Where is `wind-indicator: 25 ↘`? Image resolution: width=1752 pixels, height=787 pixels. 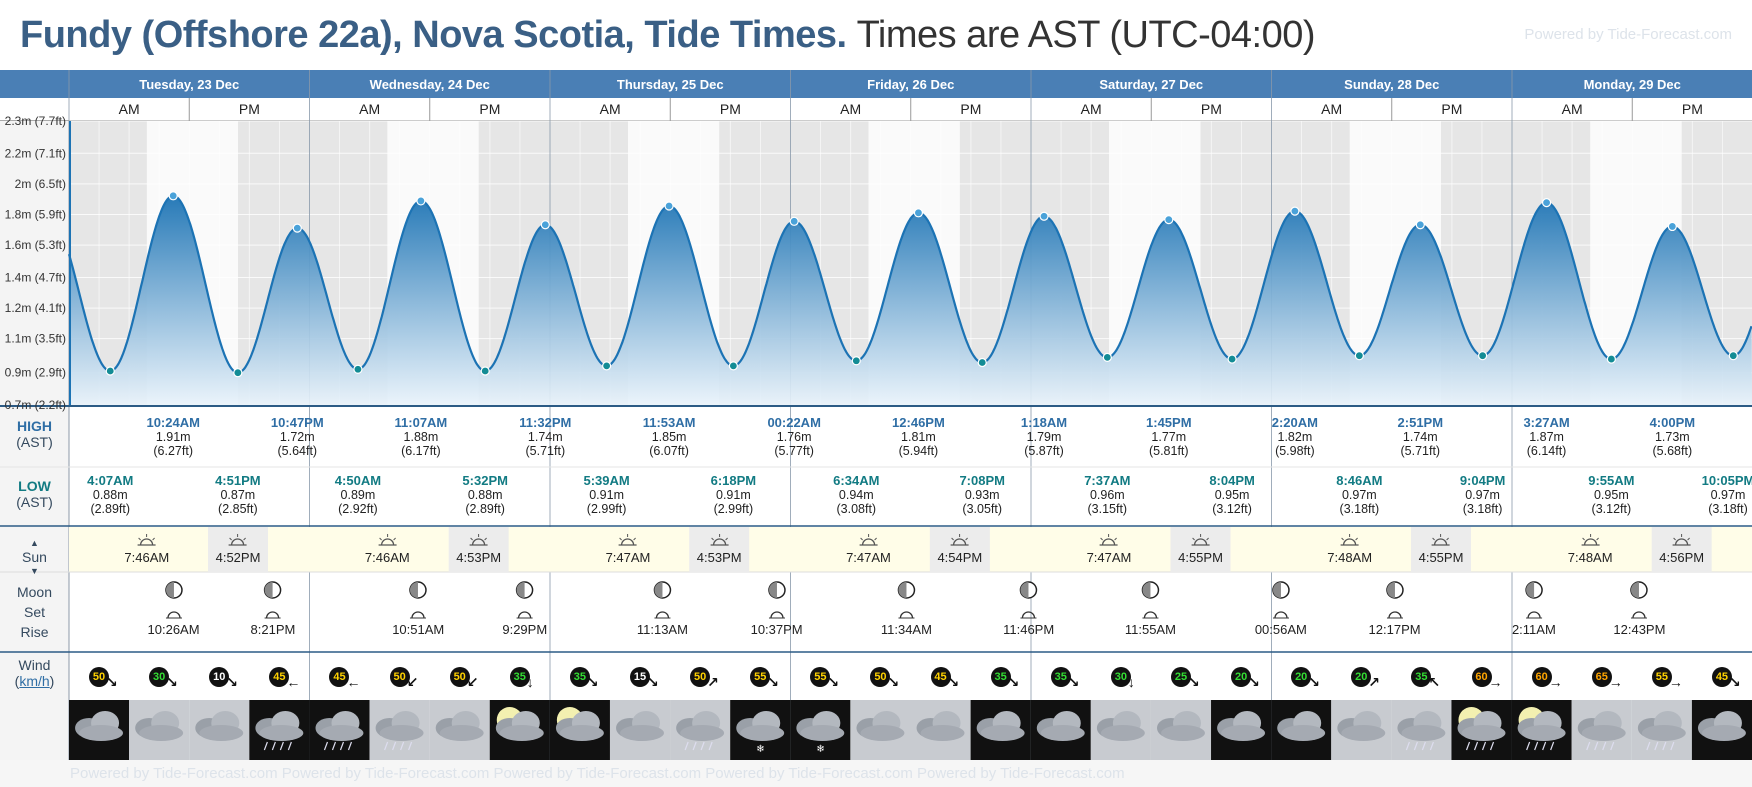 wind-indicator: 25 ↘ is located at coordinates (1183, 677).